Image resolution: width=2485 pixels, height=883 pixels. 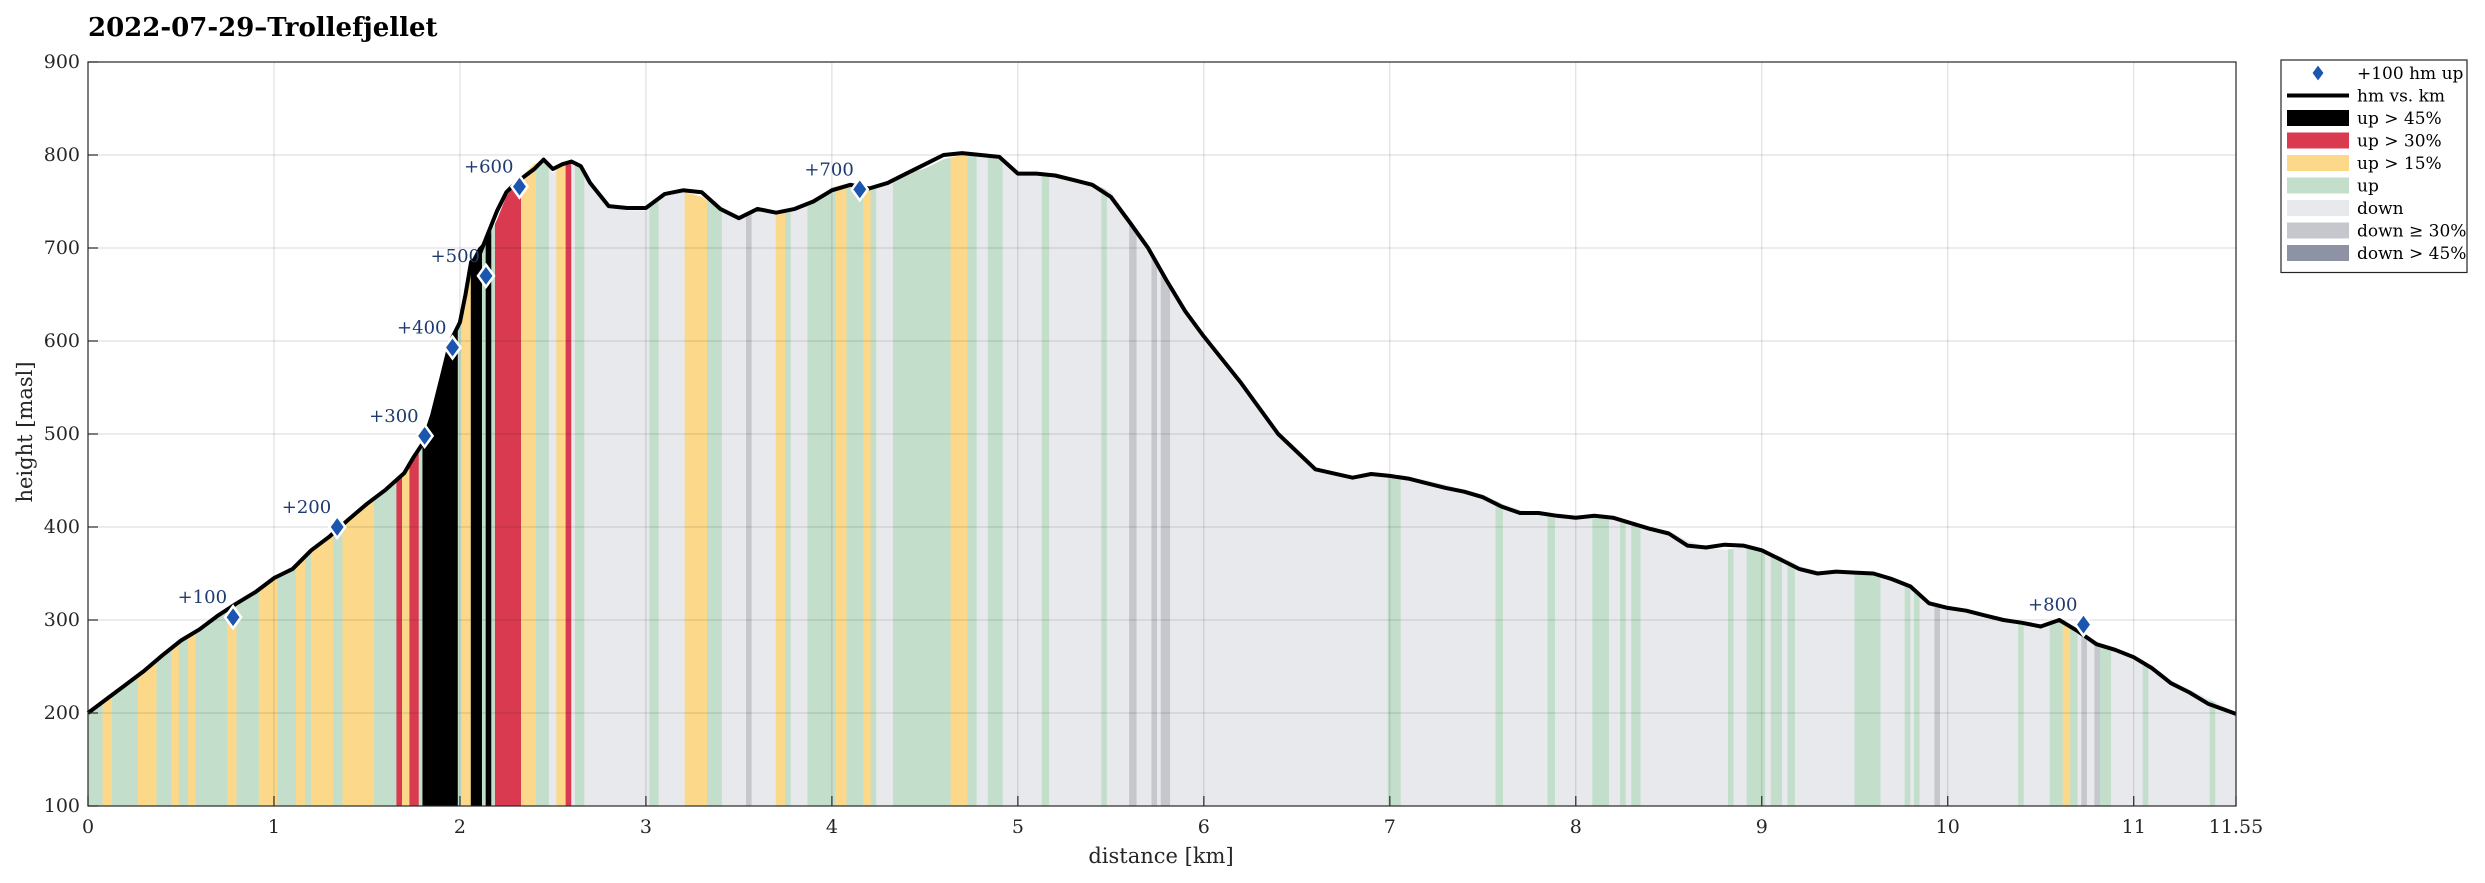 I want to click on y-tick-label: 100, so click(x=62, y=806).